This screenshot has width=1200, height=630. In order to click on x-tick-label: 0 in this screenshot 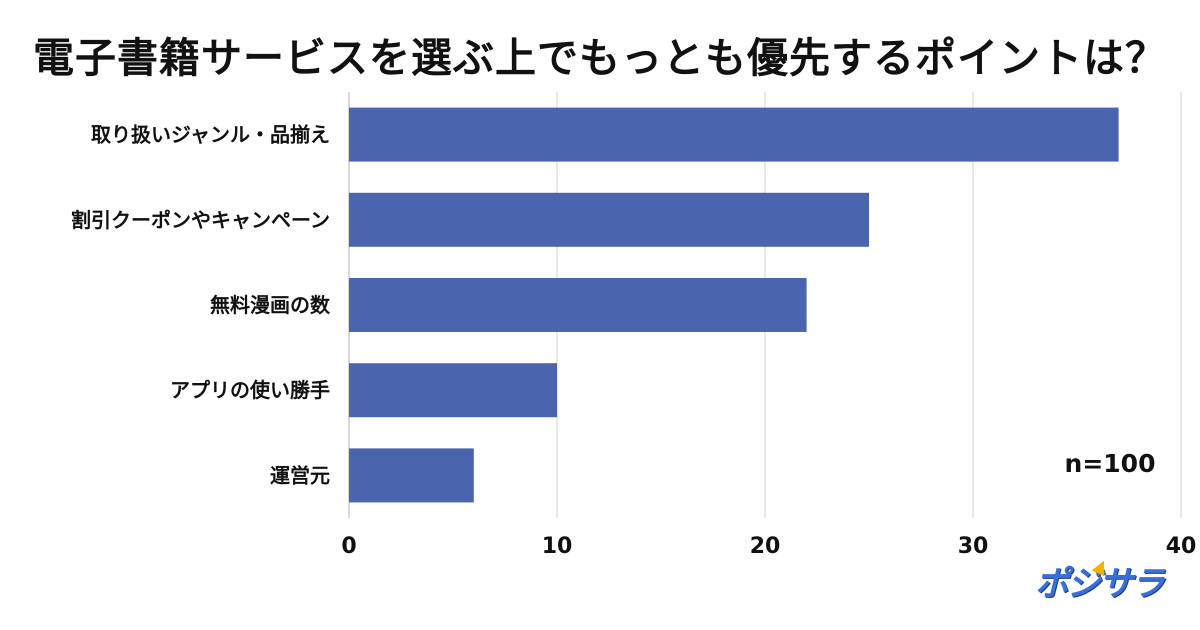, I will do `click(348, 546)`.